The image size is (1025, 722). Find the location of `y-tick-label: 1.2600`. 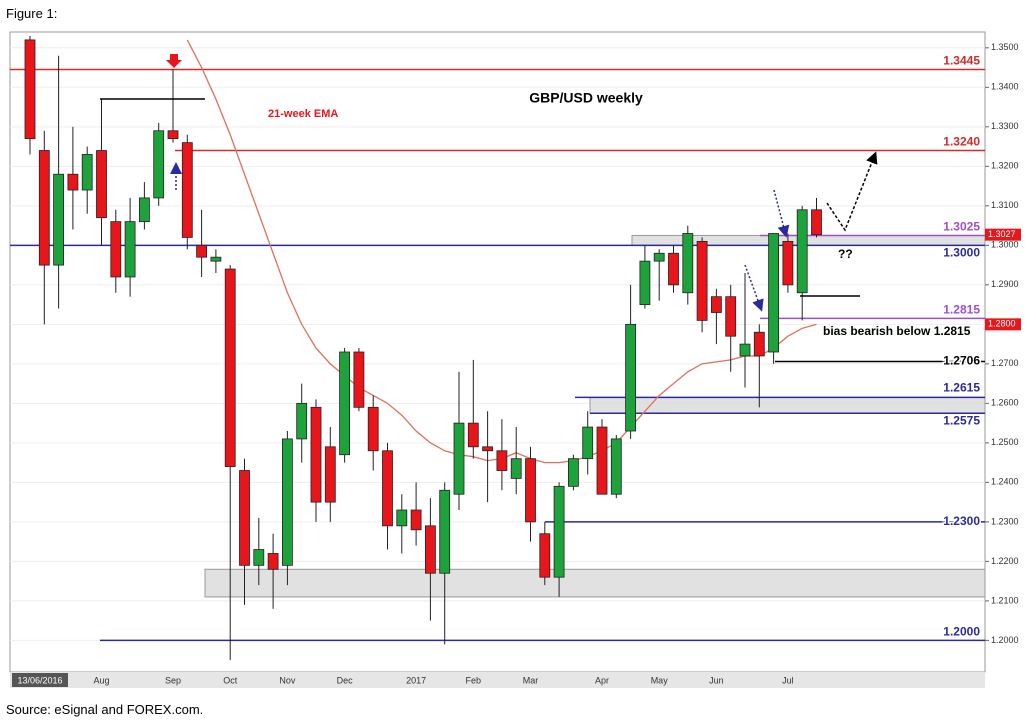

y-tick-label: 1.2600 is located at coordinates (1005, 403).